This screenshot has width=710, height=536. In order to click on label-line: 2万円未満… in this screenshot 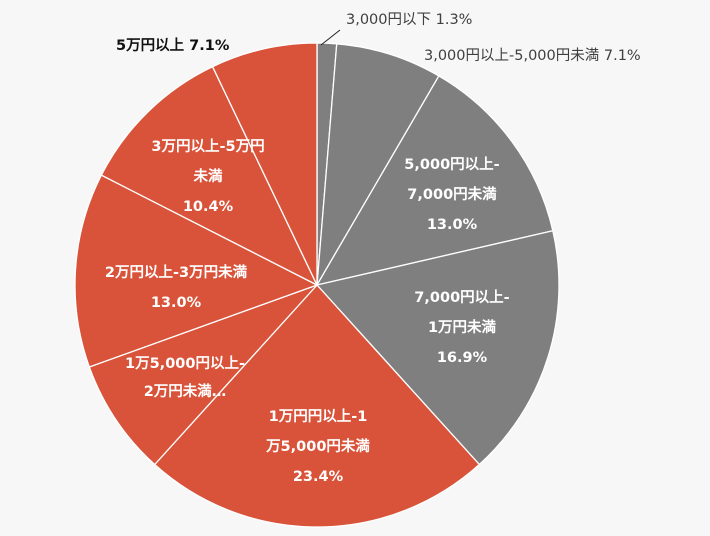, I will do `click(185, 392)`.